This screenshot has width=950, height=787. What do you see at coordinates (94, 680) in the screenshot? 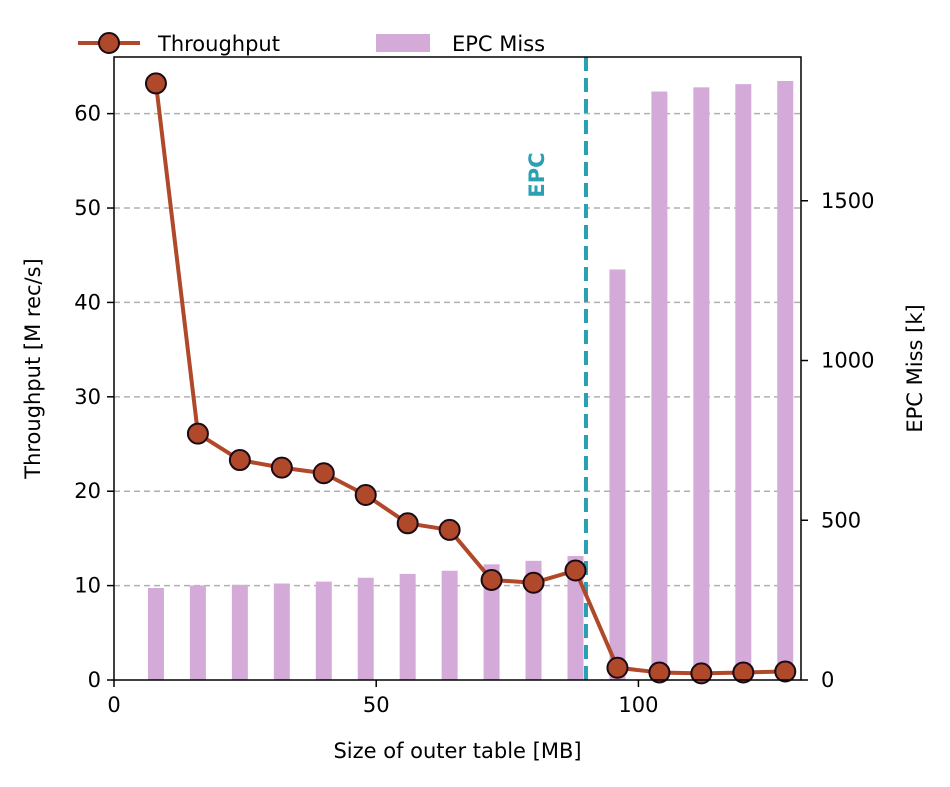
I see `y-left-tick-label: 0` at bounding box center [94, 680].